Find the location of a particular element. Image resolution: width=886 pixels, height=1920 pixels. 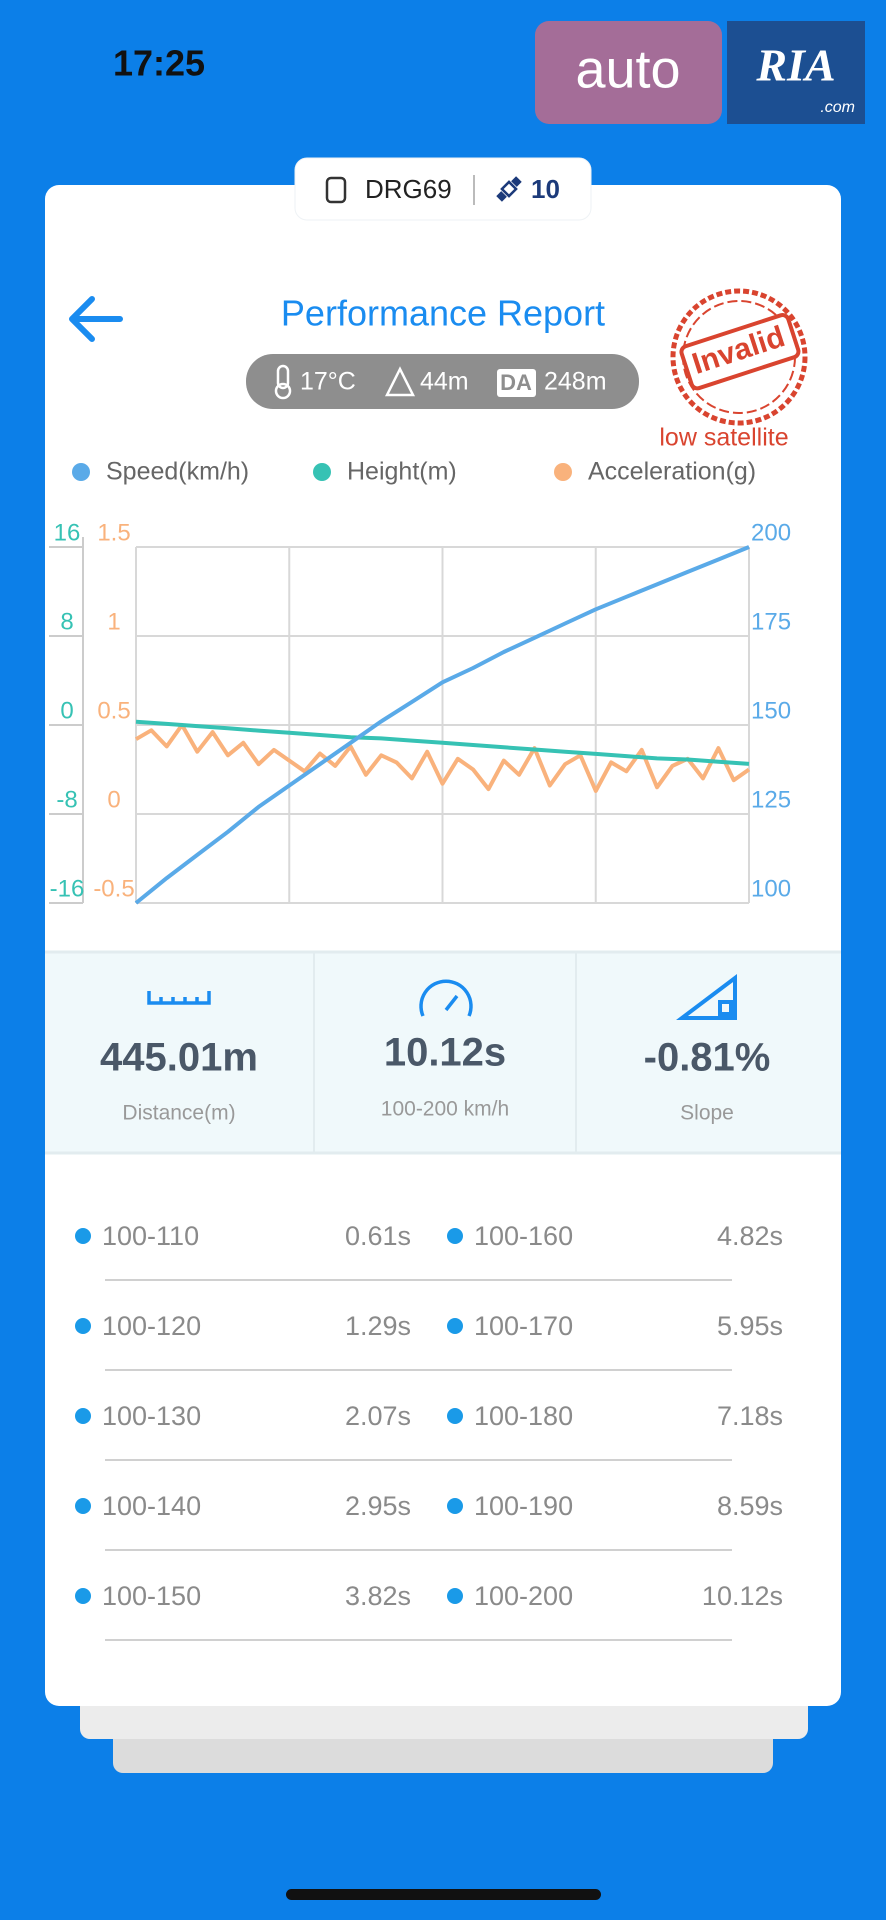

thermometer-icon is located at coordinates (283, 382).